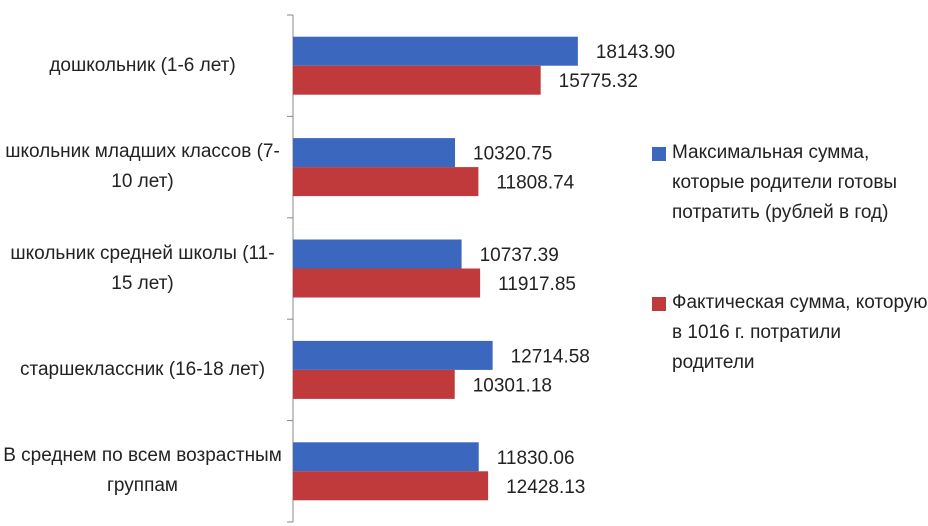  What do you see at coordinates (550, 356) in the screenshot?
I see `value-label: 12714.58` at bounding box center [550, 356].